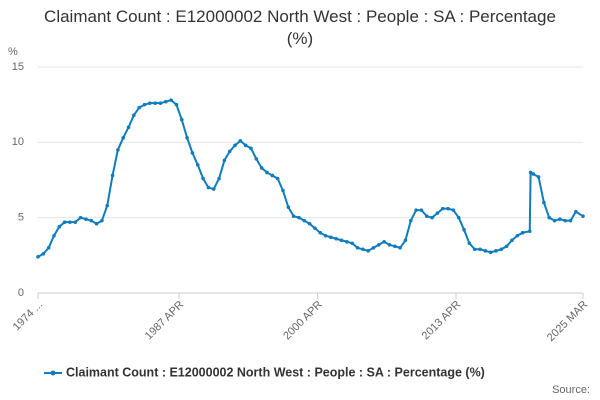  Describe the element at coordinates (21, 293) in the screenshot. I see `y-tick-label: 0` at that location.